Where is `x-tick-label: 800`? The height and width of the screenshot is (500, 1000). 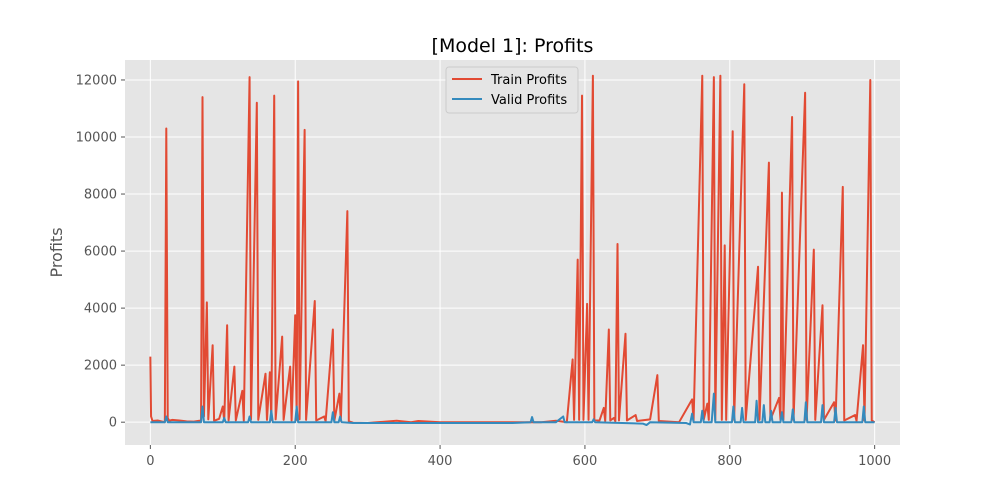 x-tick-label: 800 is located at coordinates (729, 461).